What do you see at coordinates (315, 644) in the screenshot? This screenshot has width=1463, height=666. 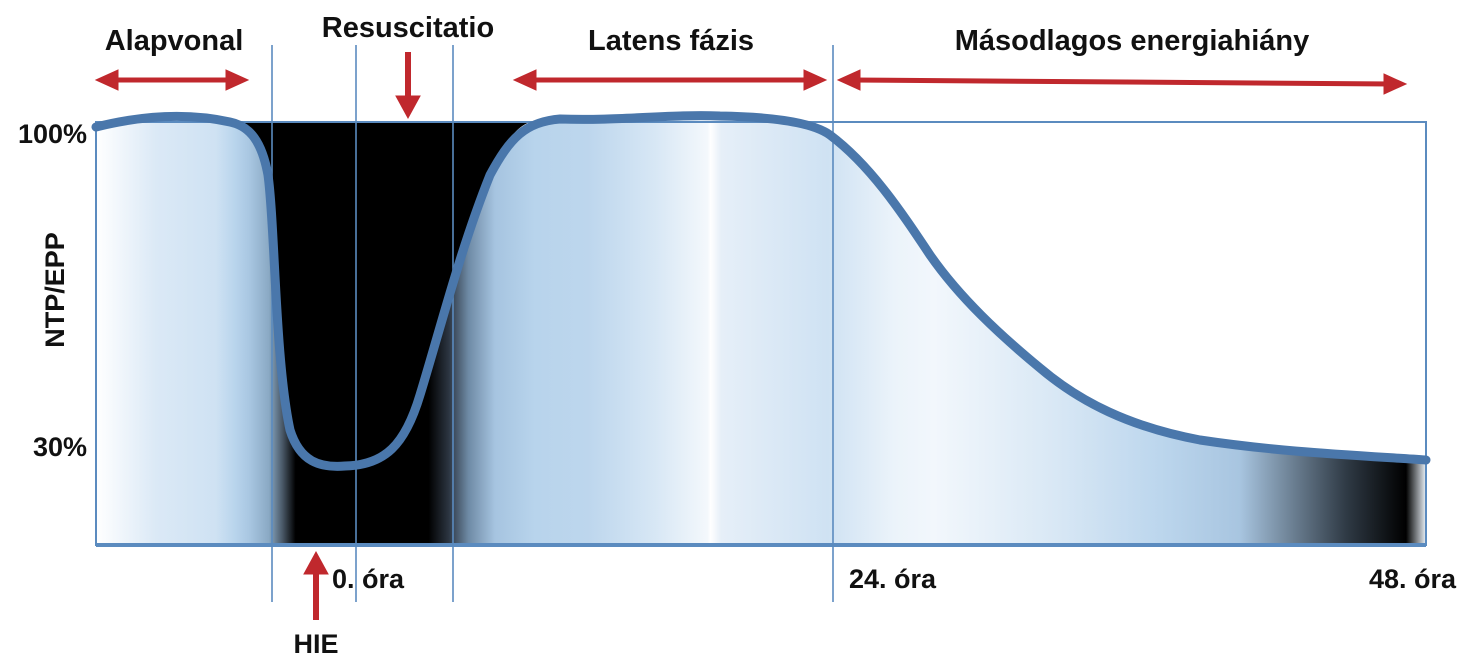 I see `event-label-hie: HIE` at bounding box center [315, 644].